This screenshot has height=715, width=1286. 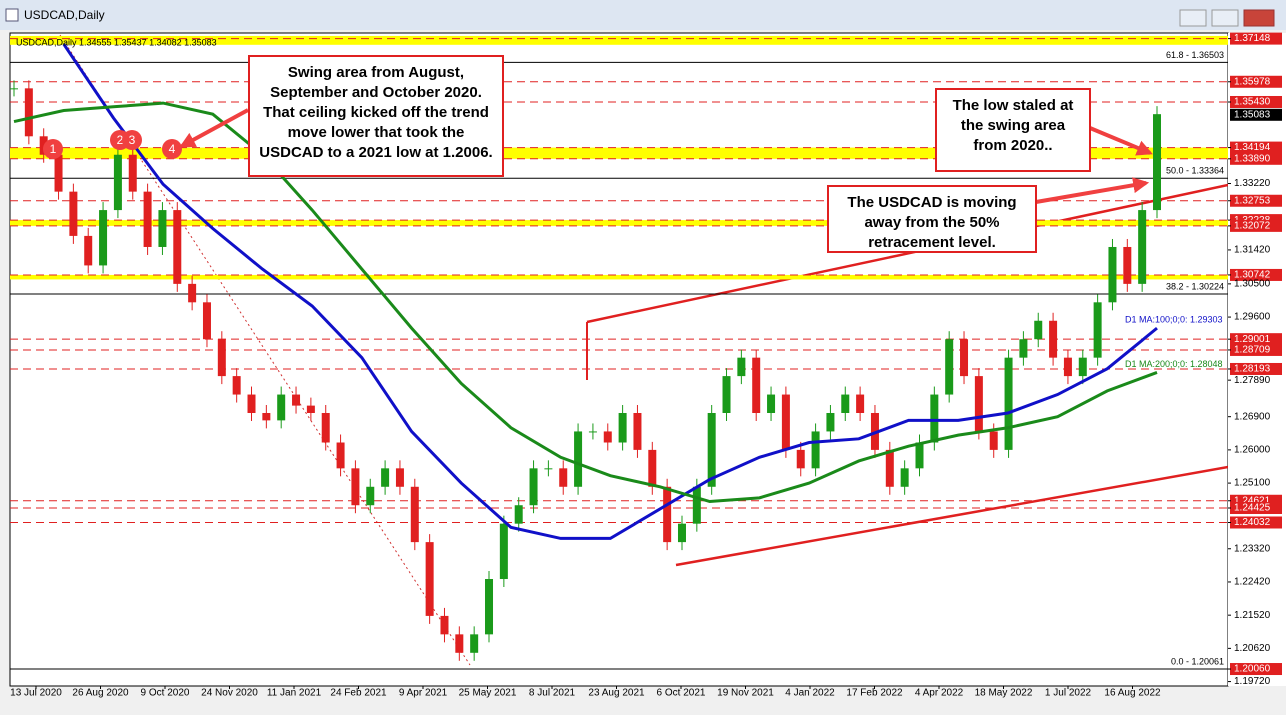 I want to click on date-label: 11 Jan 2021, so click(x=294, y=693).